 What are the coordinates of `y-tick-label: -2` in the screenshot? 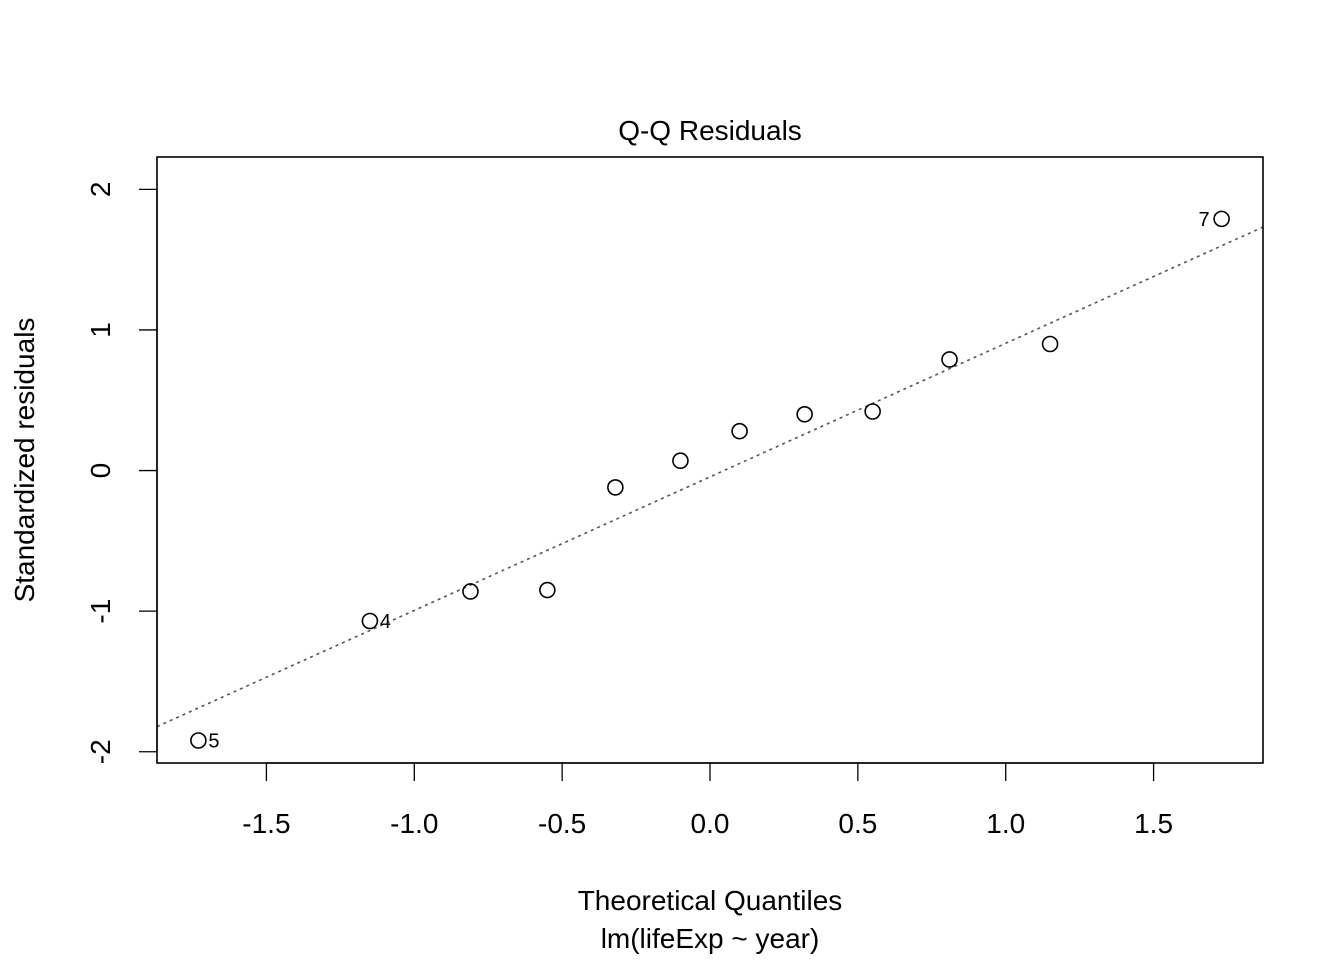 It's located at (100, 751).